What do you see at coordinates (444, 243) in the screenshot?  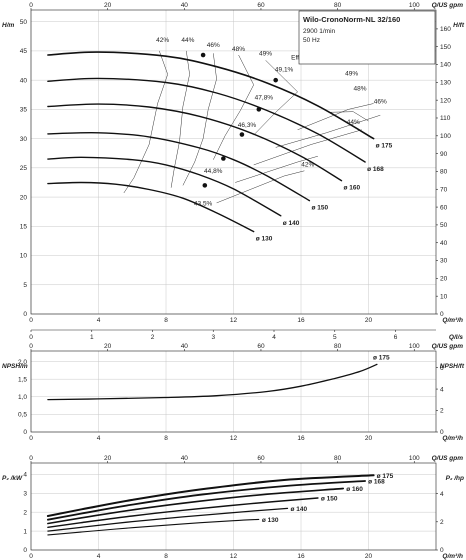 I see `head-ft-tick-label: 40` at bounding box center [444, 243].